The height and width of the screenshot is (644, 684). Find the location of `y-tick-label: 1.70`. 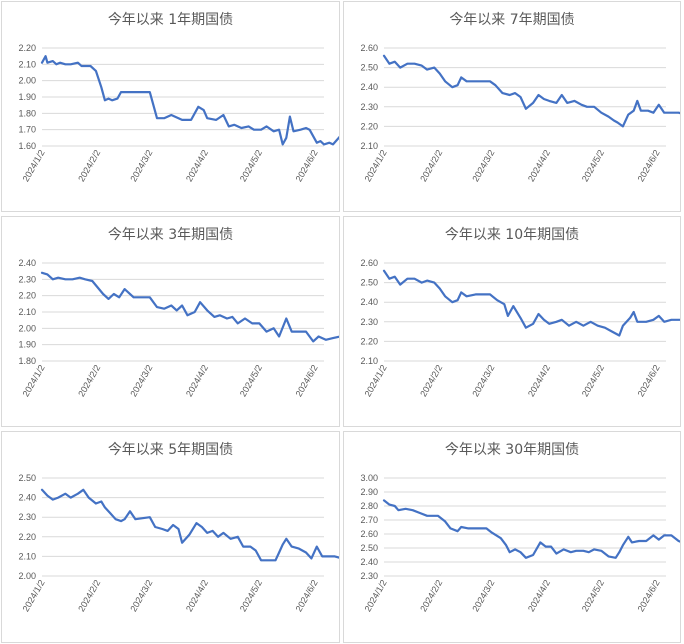

y-tick-label: 1.70 is located at coordinates (27, 130).